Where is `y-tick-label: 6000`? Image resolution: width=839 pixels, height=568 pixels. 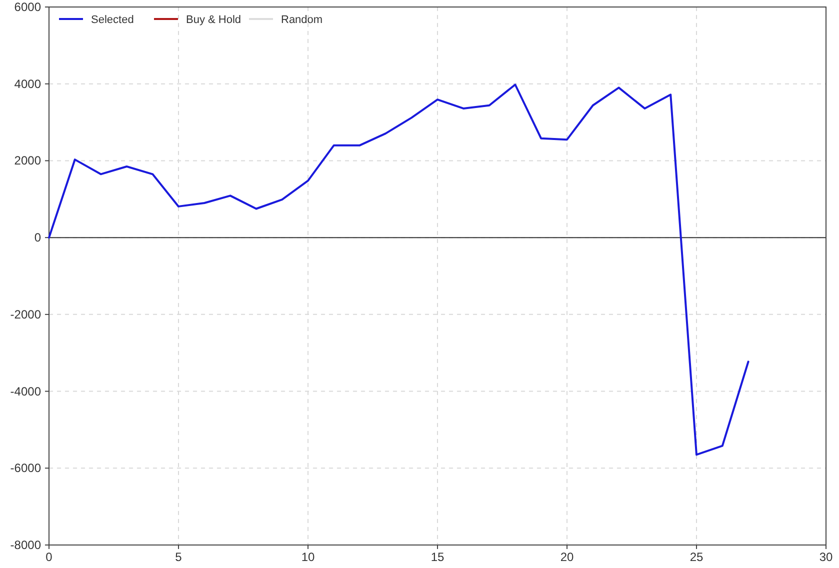 y-tick-label: 6000 is located at coordinates (28, 7).